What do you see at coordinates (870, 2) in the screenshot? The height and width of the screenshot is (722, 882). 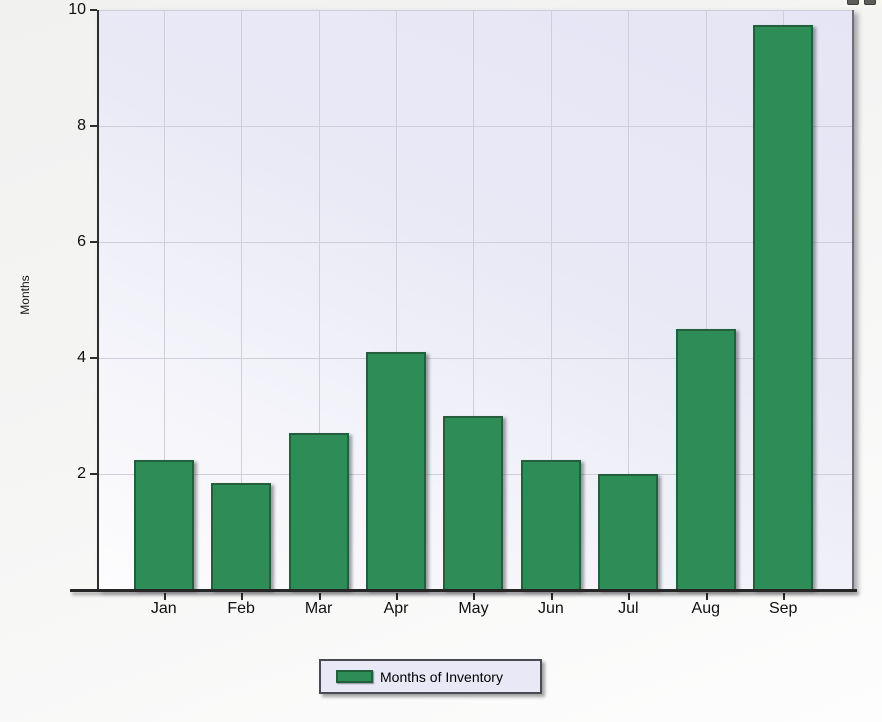 I see `partial-toolbar-button-2-icon` at bounding box center [870, 2].